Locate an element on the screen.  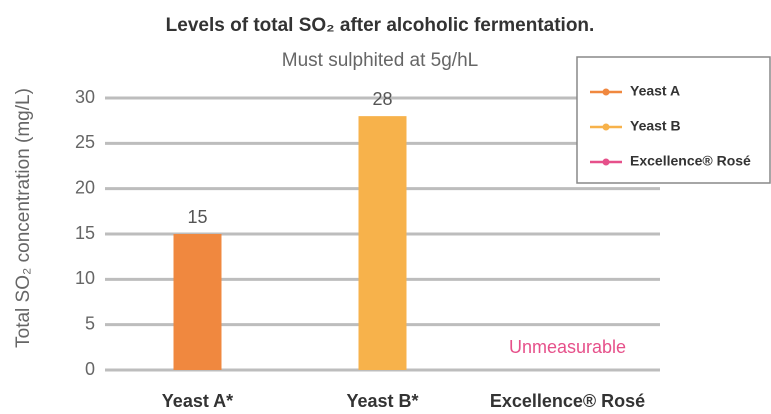
legend-label: Excellence® Rosé is located at coordinates (690, 161).